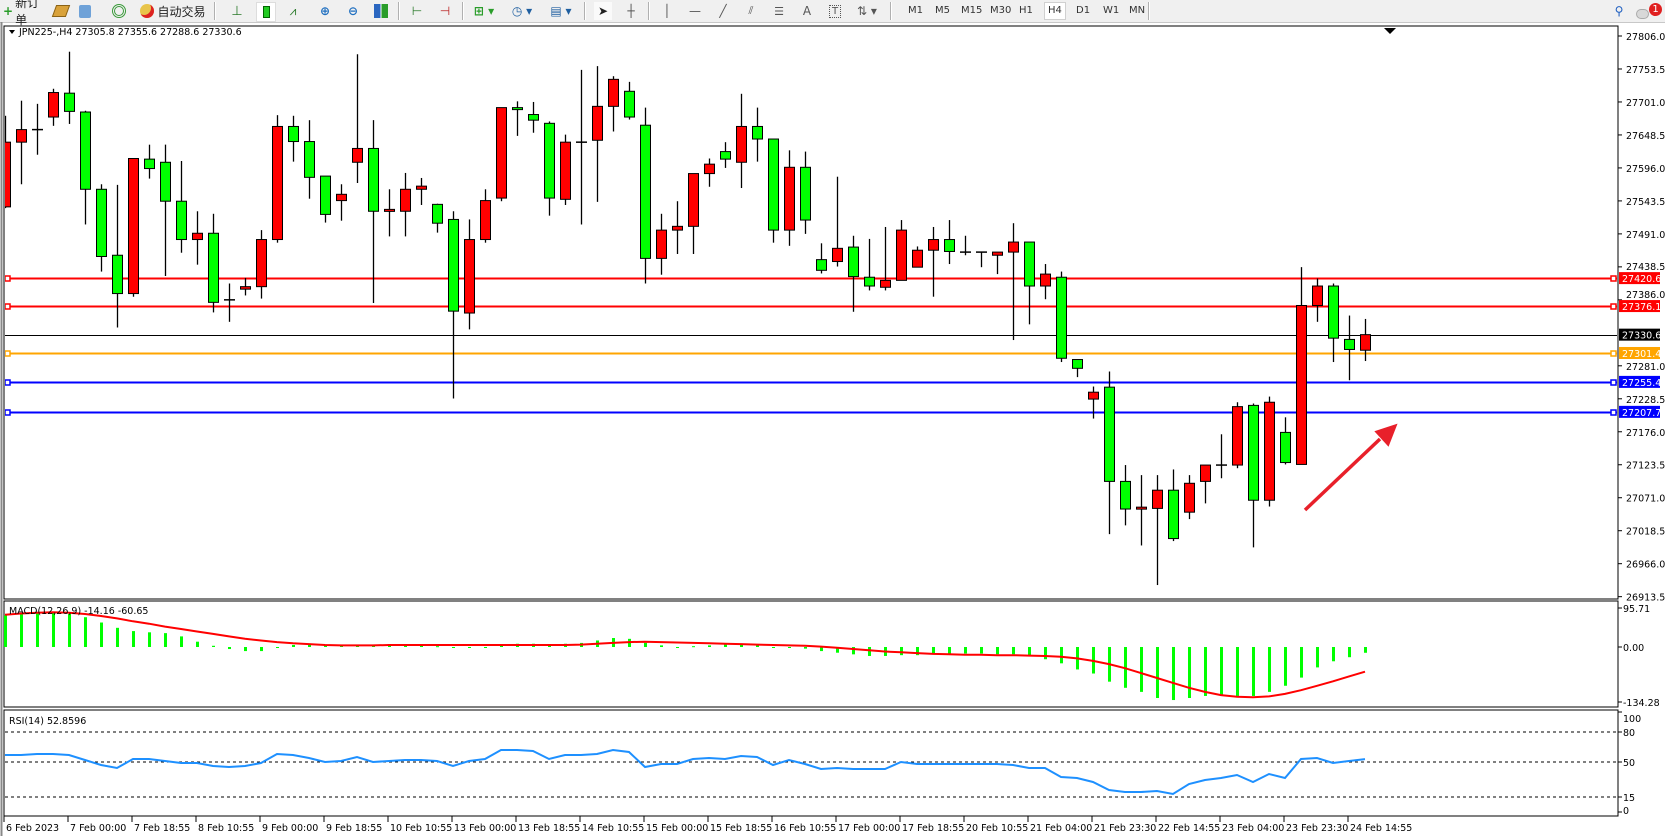 Image resolution: width=1665 pixels, height=836 pixels. Describe the element at coordinates (1055, 11) in the screenshot. I see `timeframe-h4: H4` at that location.